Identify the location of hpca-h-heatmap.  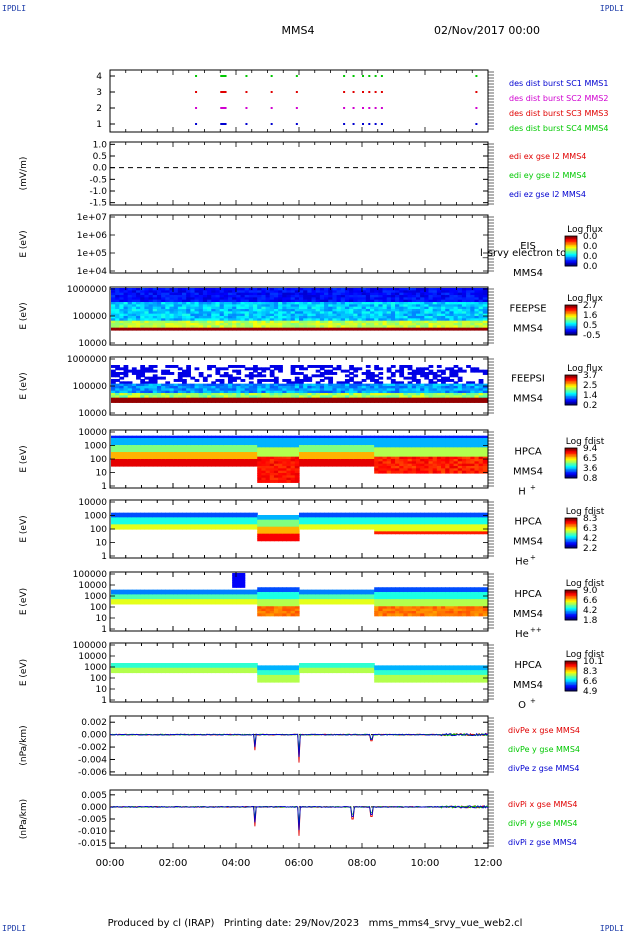
(299, 459).